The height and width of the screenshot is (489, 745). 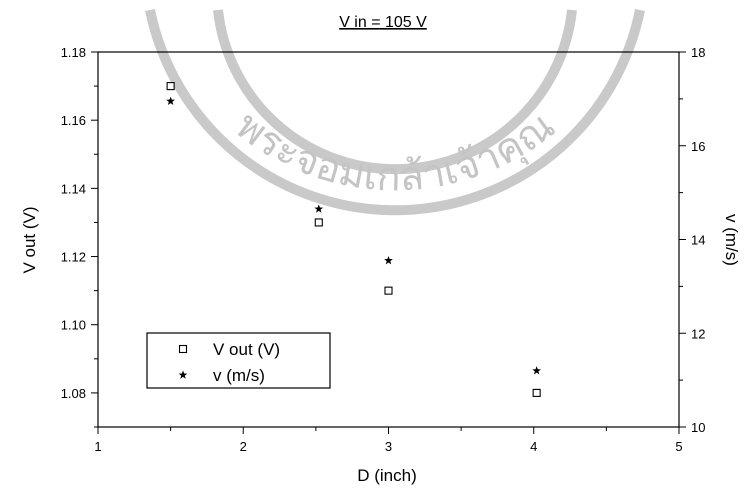 I want to click on legend: V out (V) v (m/s), so click(x=238, y=360).